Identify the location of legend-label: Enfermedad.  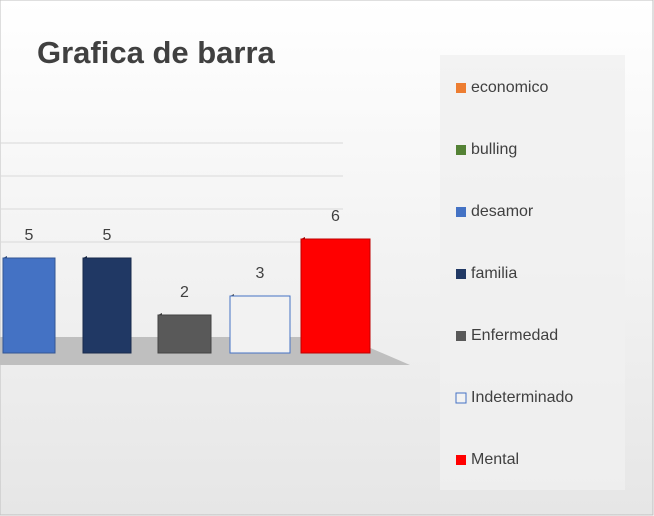
(514, 335).